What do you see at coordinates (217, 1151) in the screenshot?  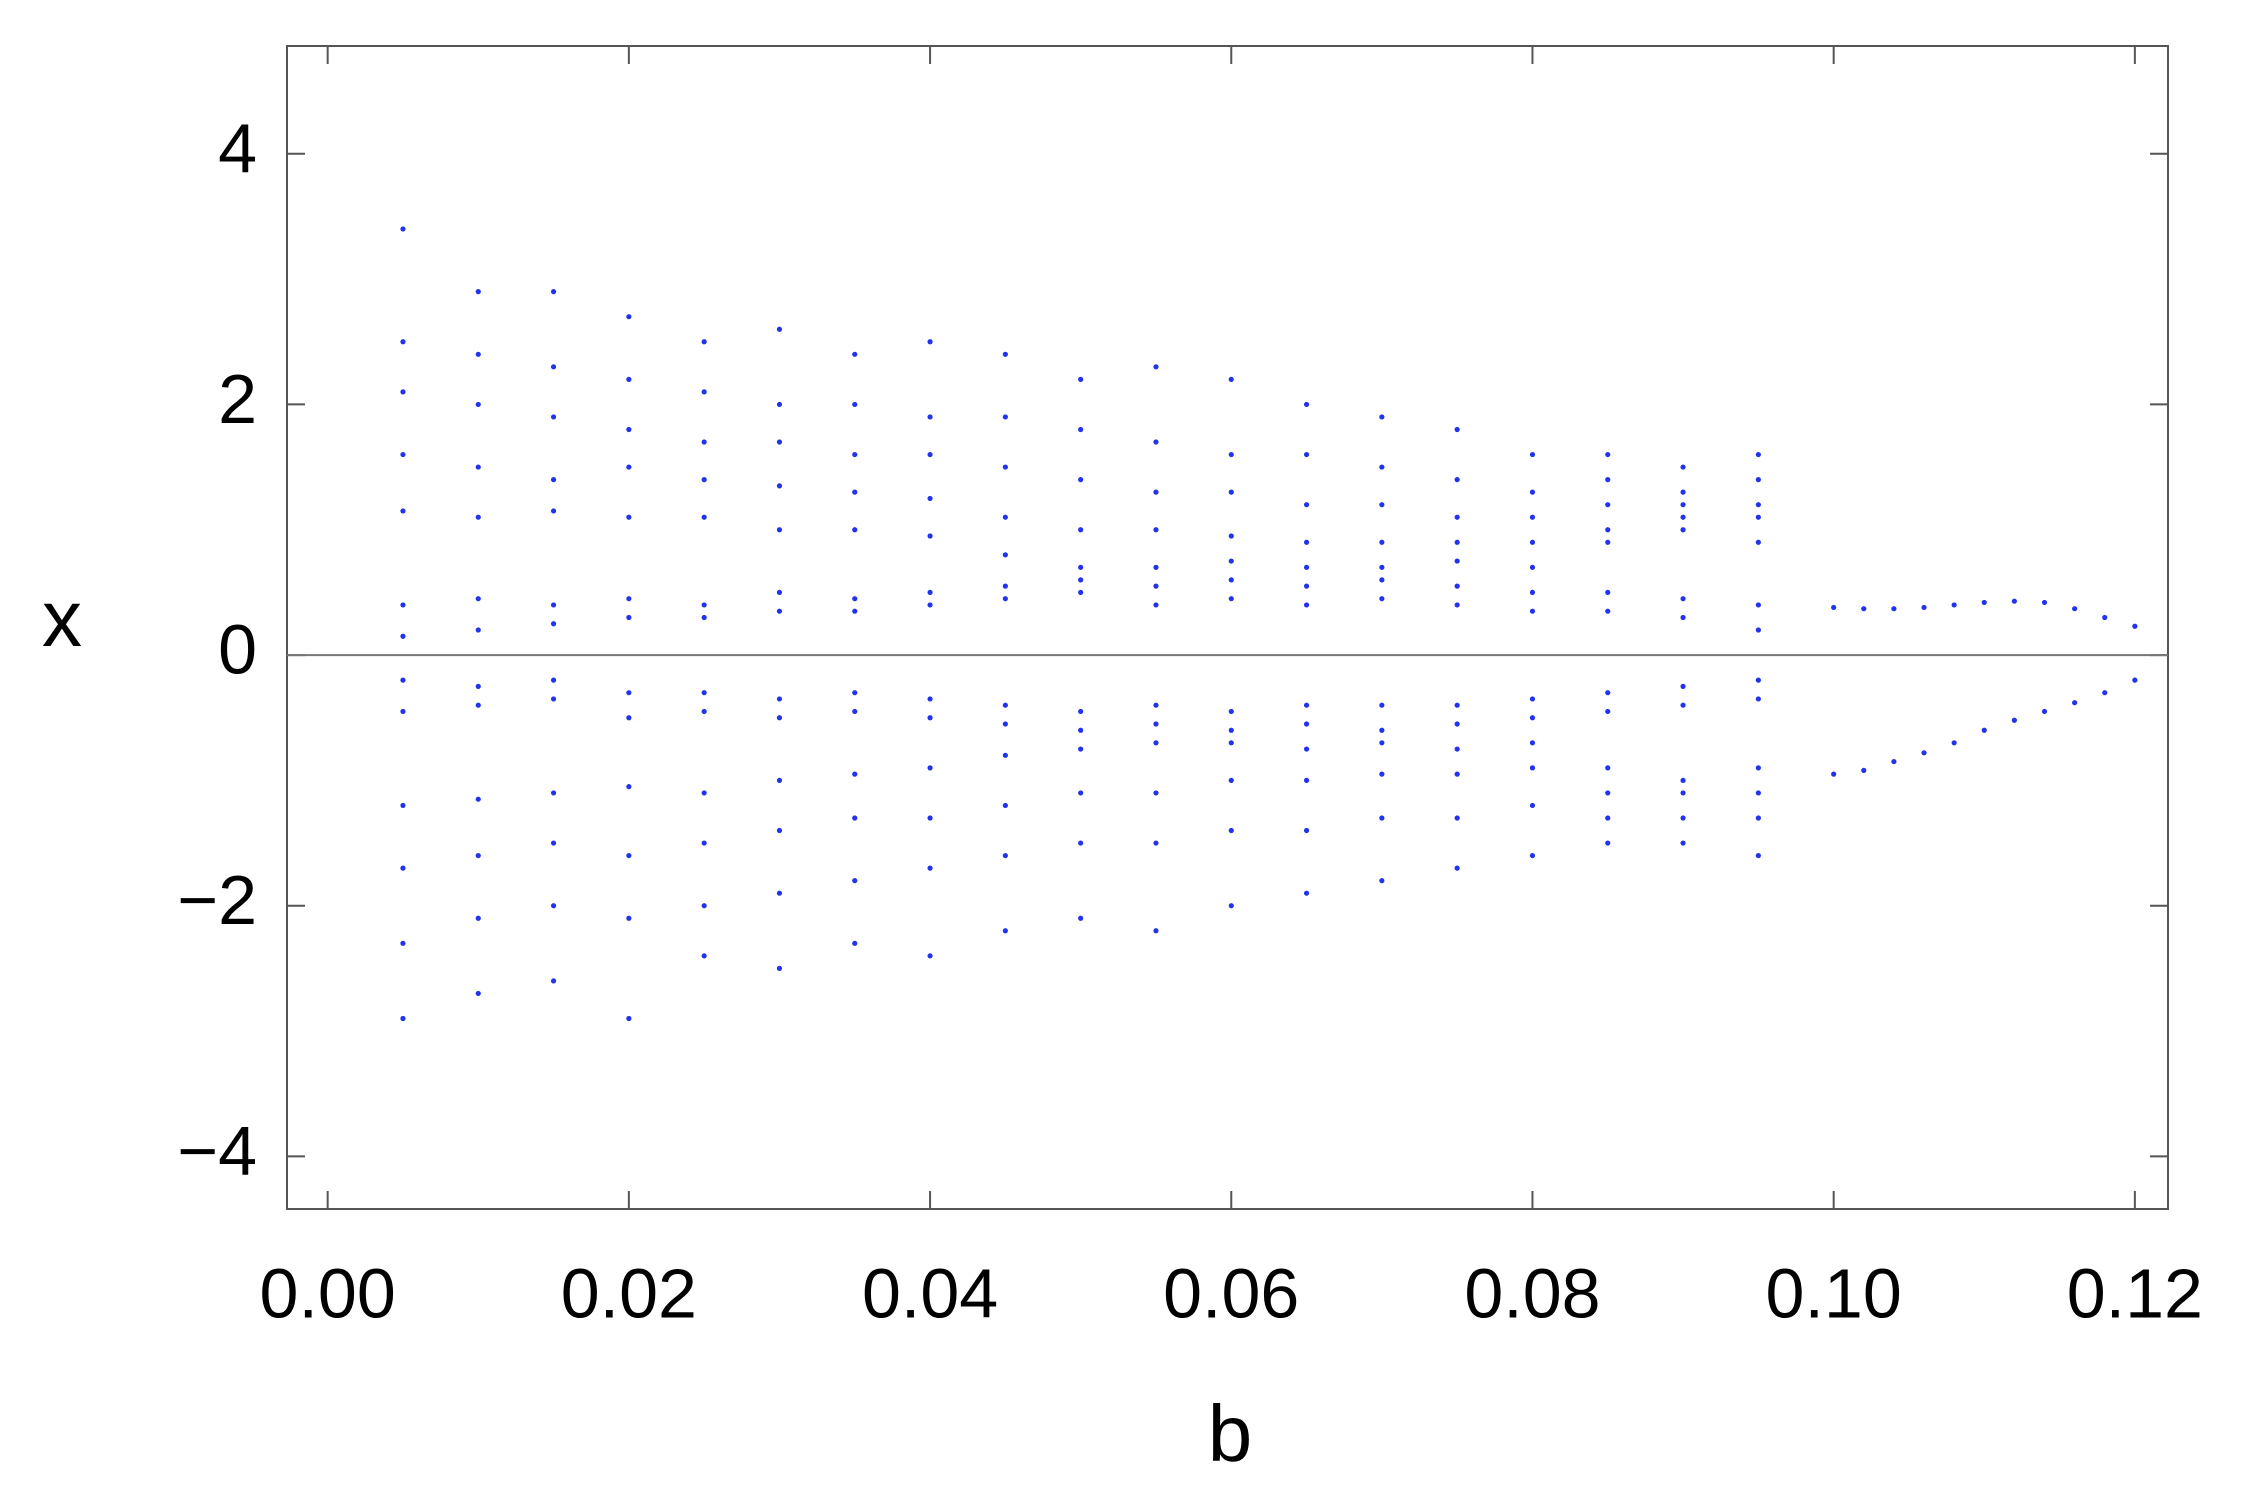 I see `y-tick-label: −4` at bounding box center [217, 1151].